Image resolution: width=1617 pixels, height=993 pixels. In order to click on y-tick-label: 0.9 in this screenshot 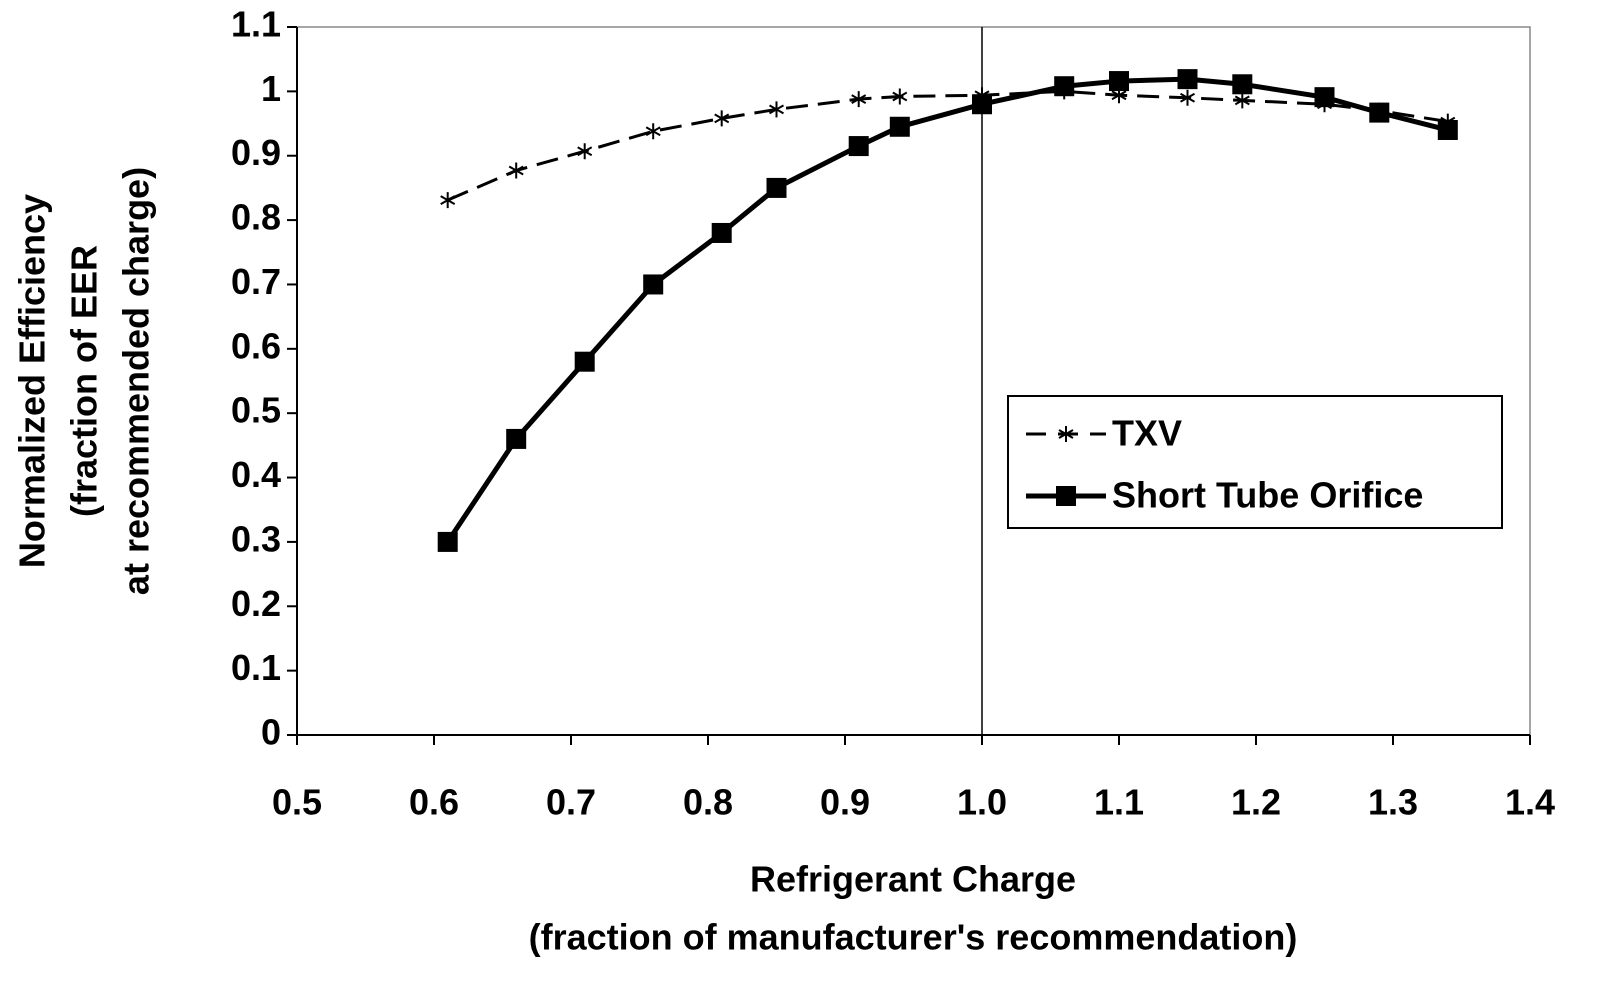, I will do `click(256, 152)`.